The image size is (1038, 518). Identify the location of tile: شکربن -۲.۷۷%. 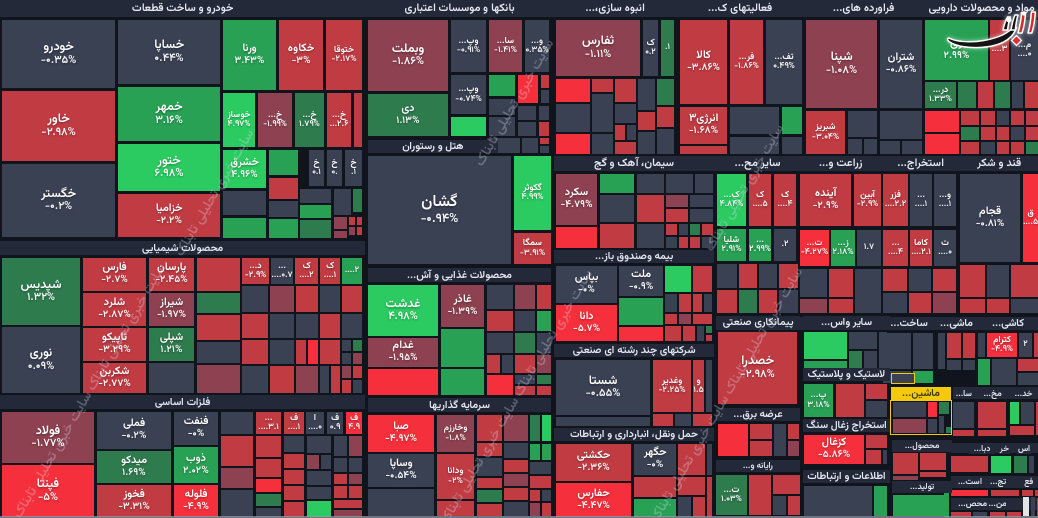
(114, 378).